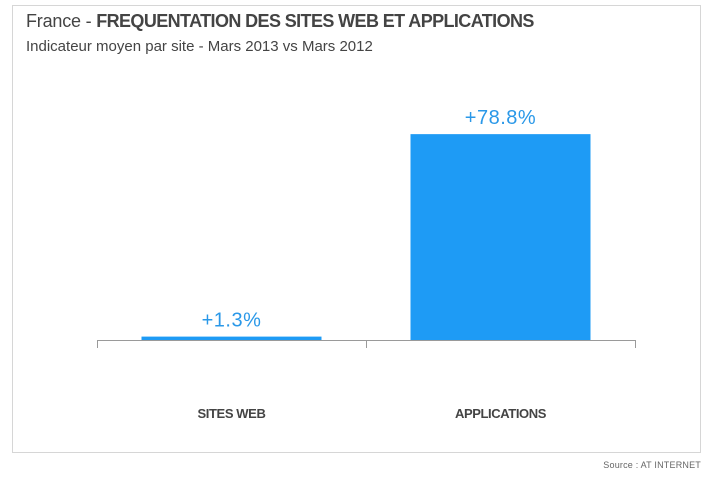  I want to click on bar-value-label: +1.3%, so click(232, 321).